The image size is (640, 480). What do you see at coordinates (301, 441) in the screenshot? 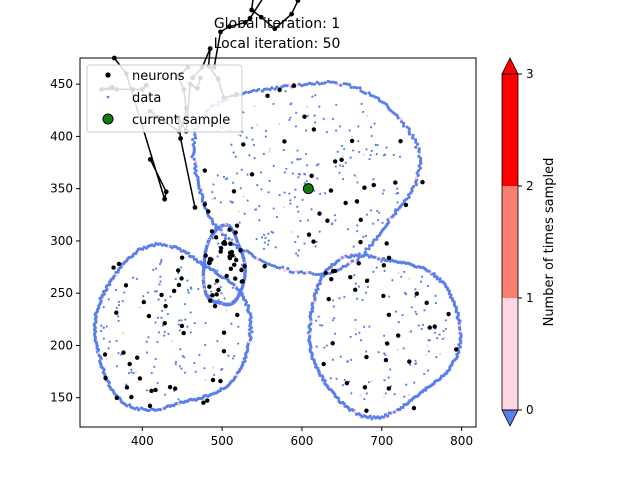
I see `x-tick-label: 600` at bounding box center [301, 441].